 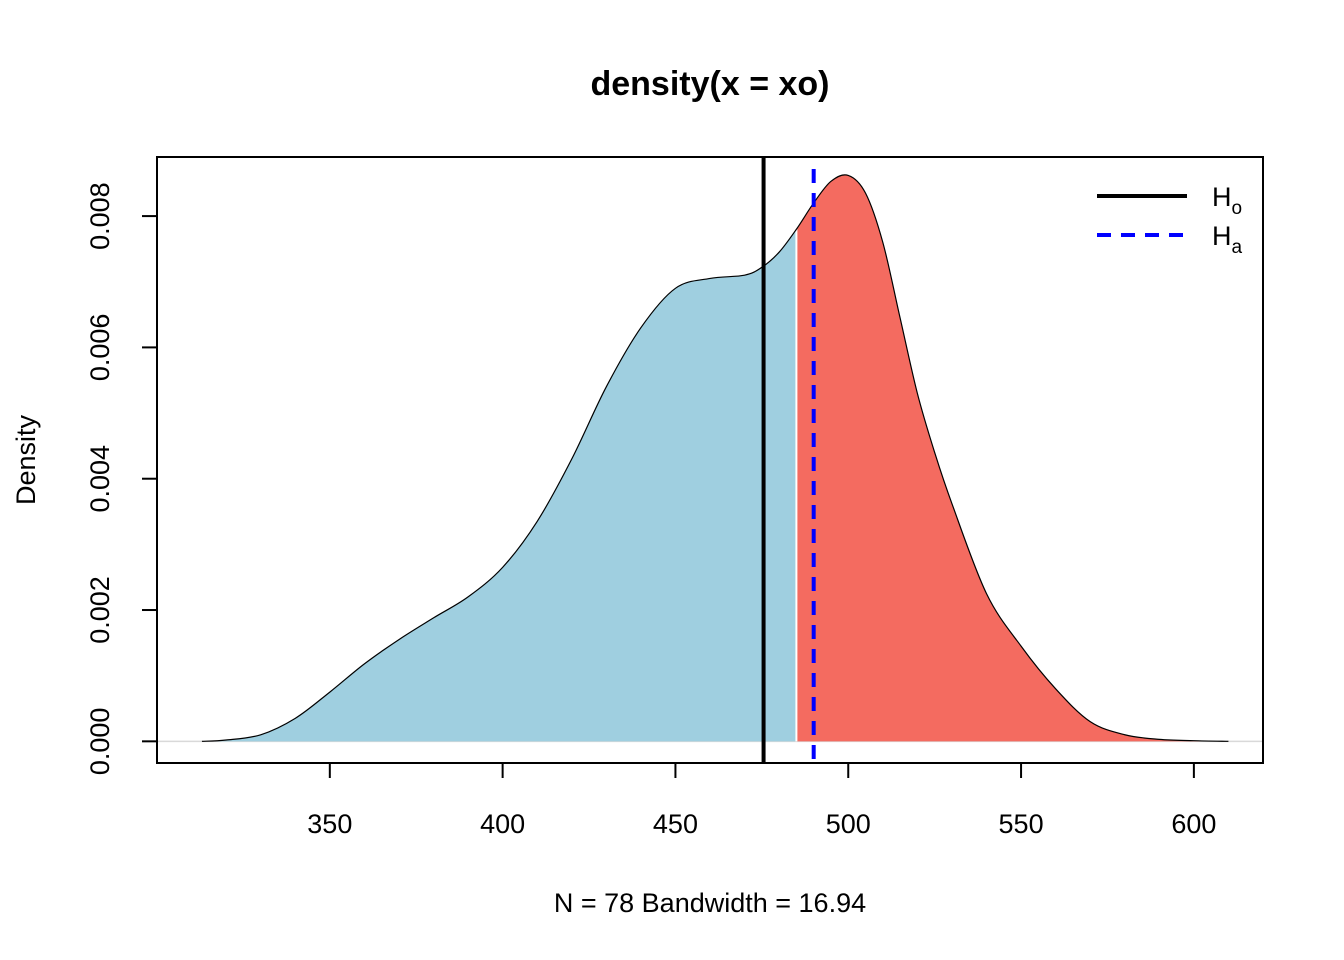 I want to click on x-tick-label: 400, so click(x=502, y=824).